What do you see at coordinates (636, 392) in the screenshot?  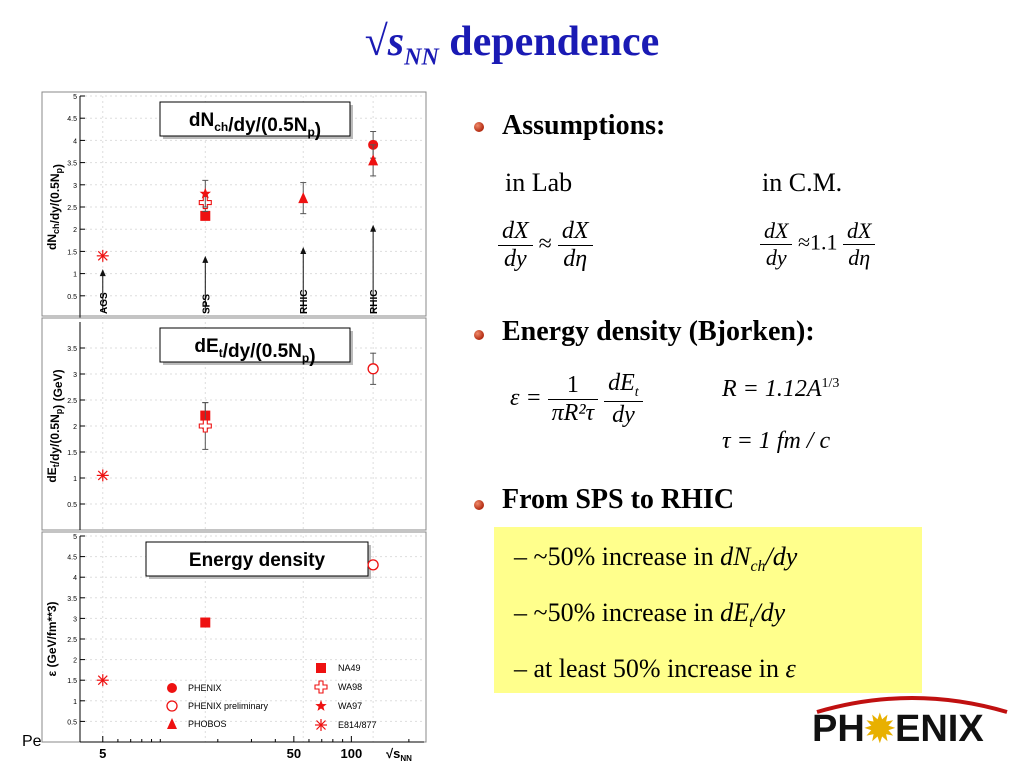 I see `eps-num2-sub: t` at bounding box center [636, 392].